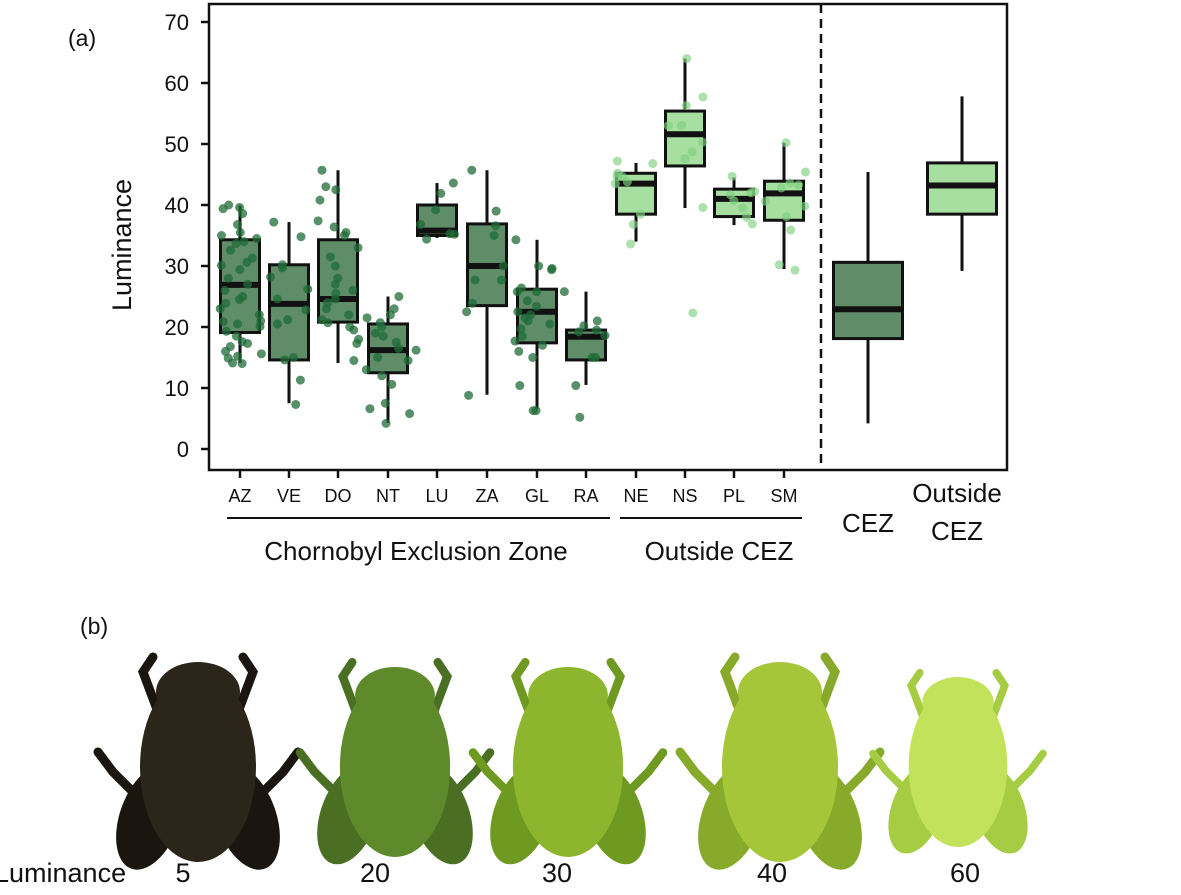  Describe the element at coordinates (962, 183) in the screenshot. I see `summary-box-outside-cez` at that location.